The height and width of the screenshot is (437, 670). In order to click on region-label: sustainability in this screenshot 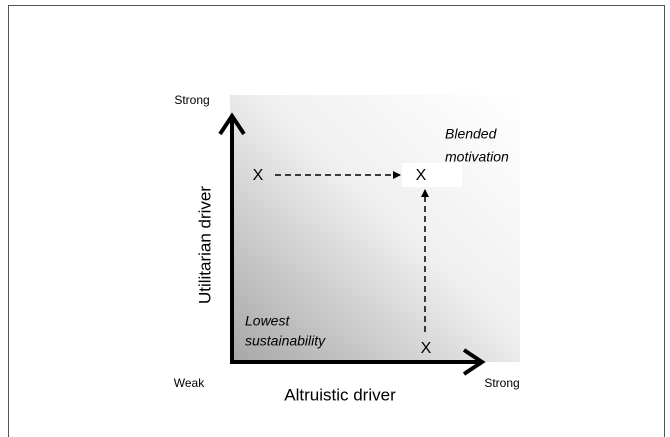, I will do `click(285, 341)`.